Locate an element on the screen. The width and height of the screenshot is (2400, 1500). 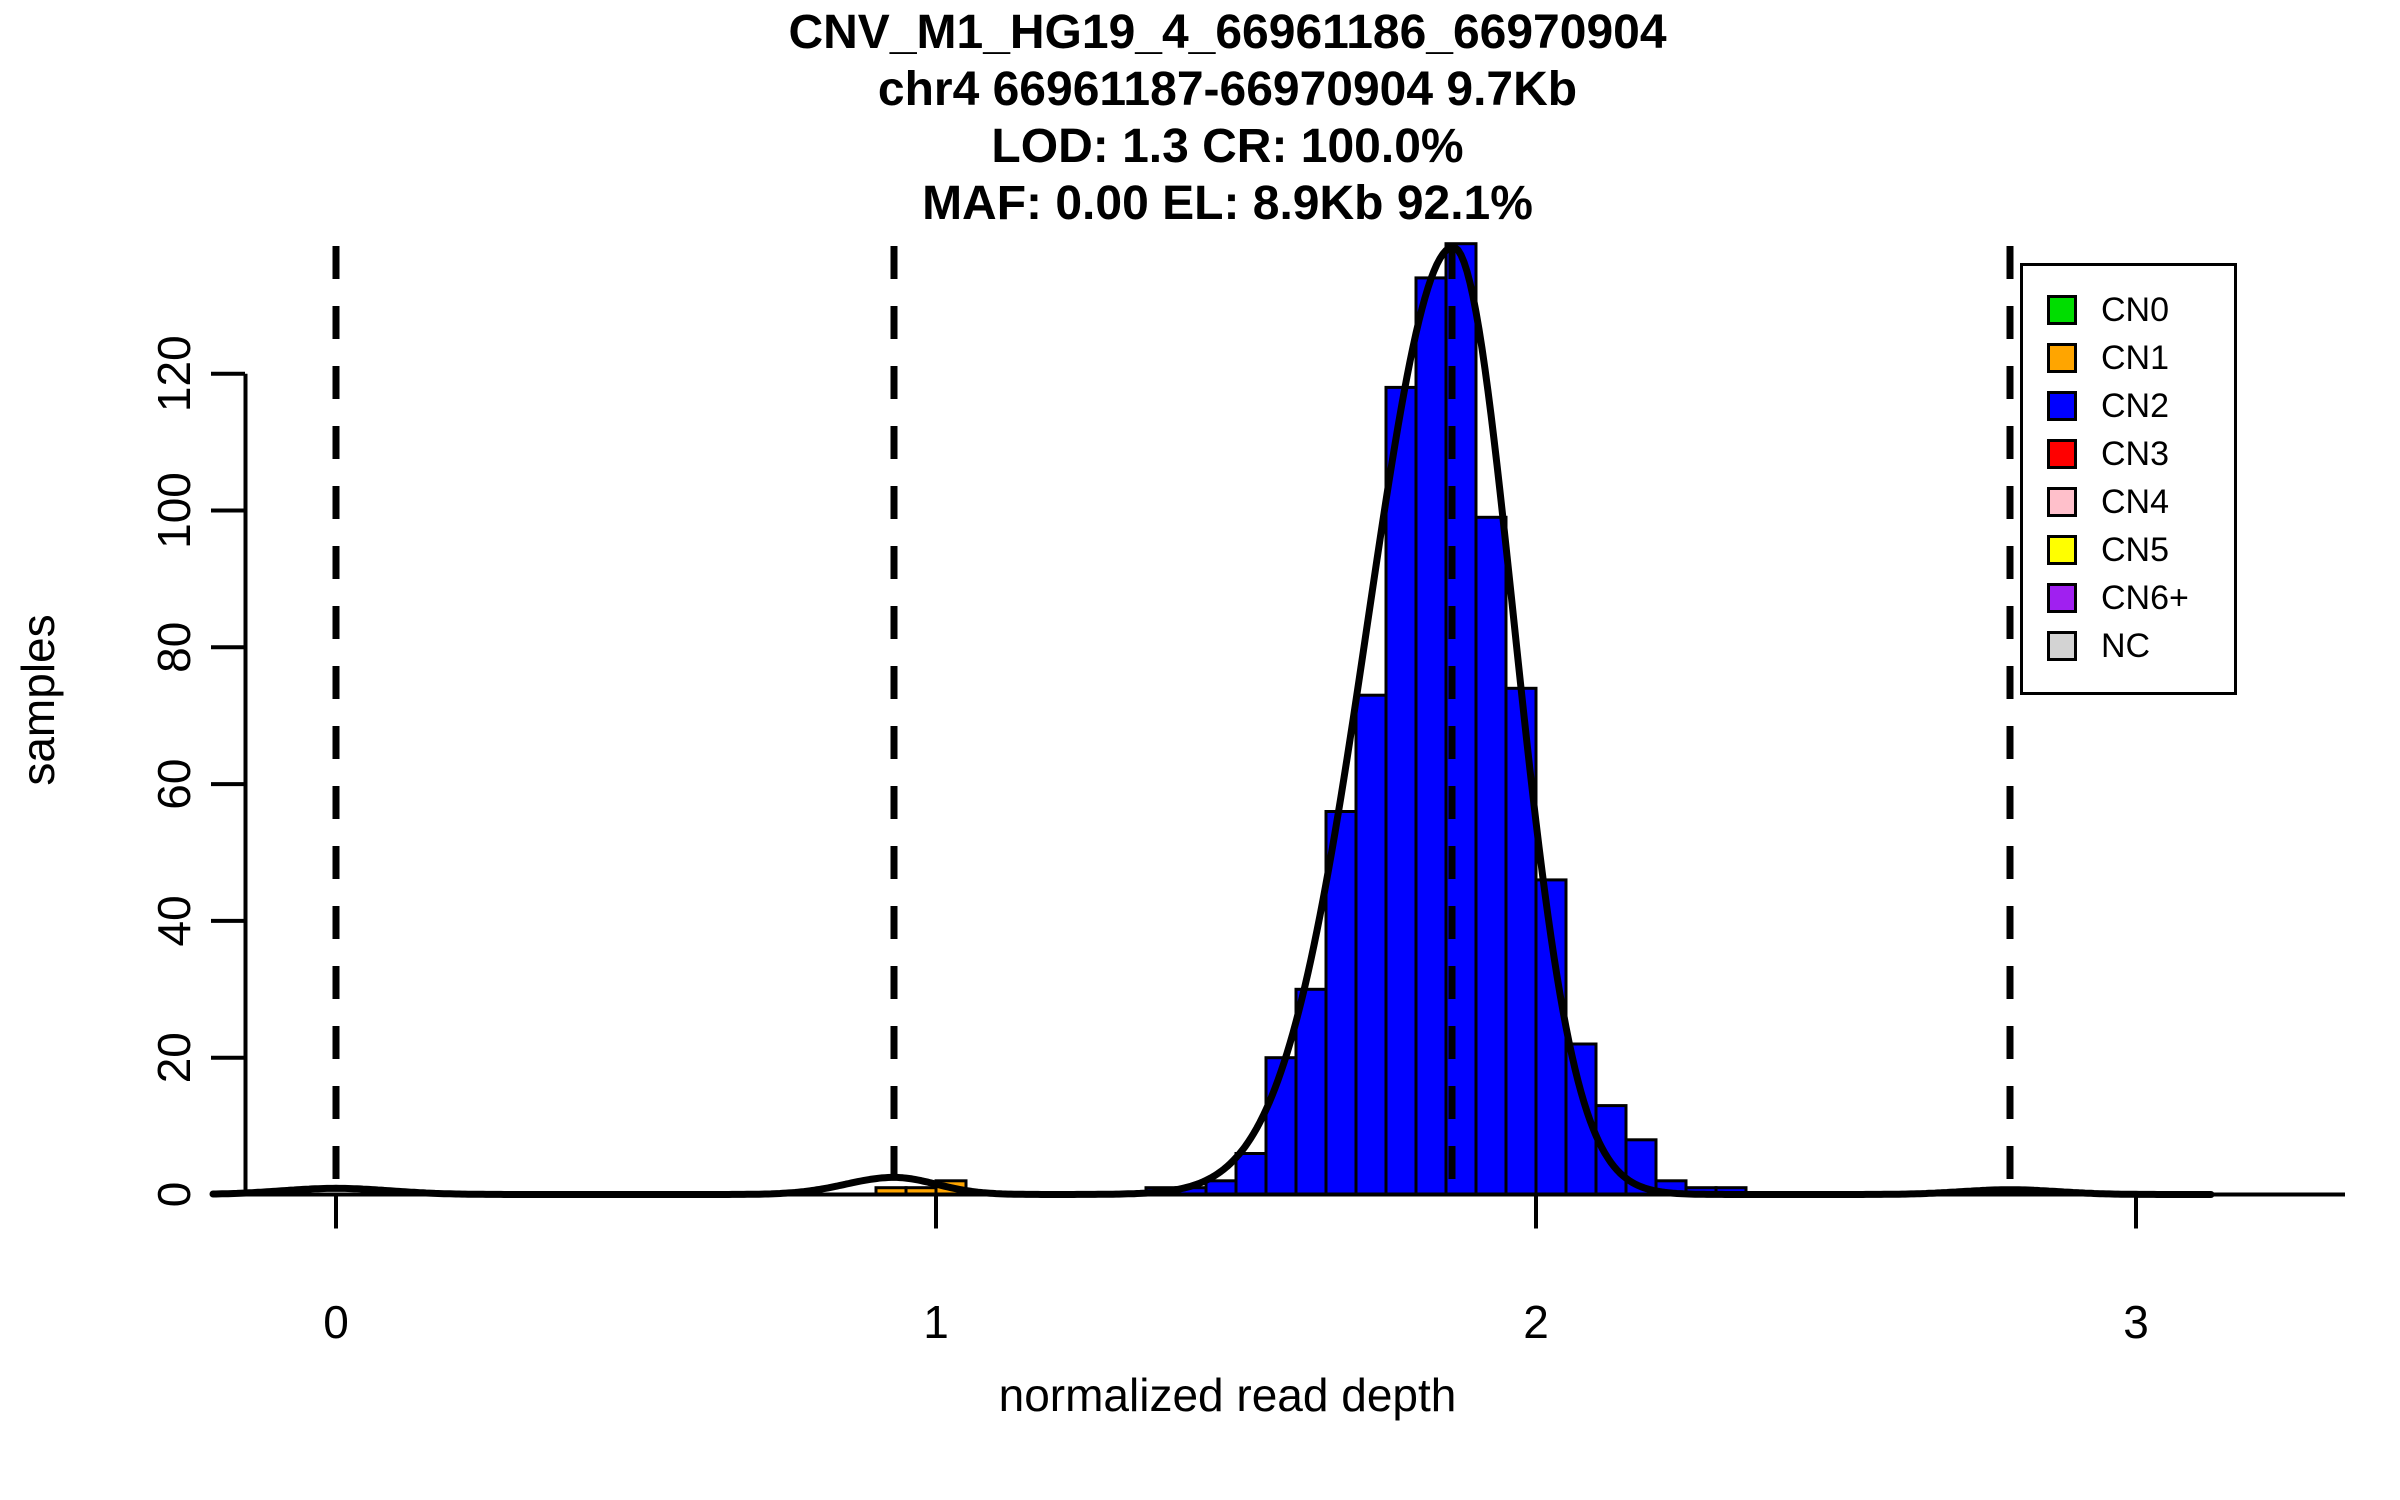
legend-item-cn6plus: CN6+ is located at coordinates (2140, 598).